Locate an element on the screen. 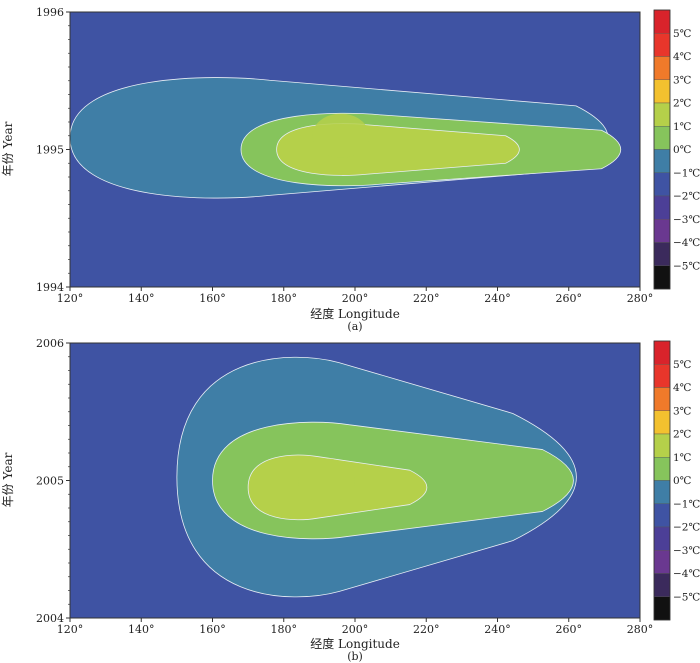 The width and height of the screenshot is (700, 663). y-tick-label: 1994 is located at coordinates (50, 287).